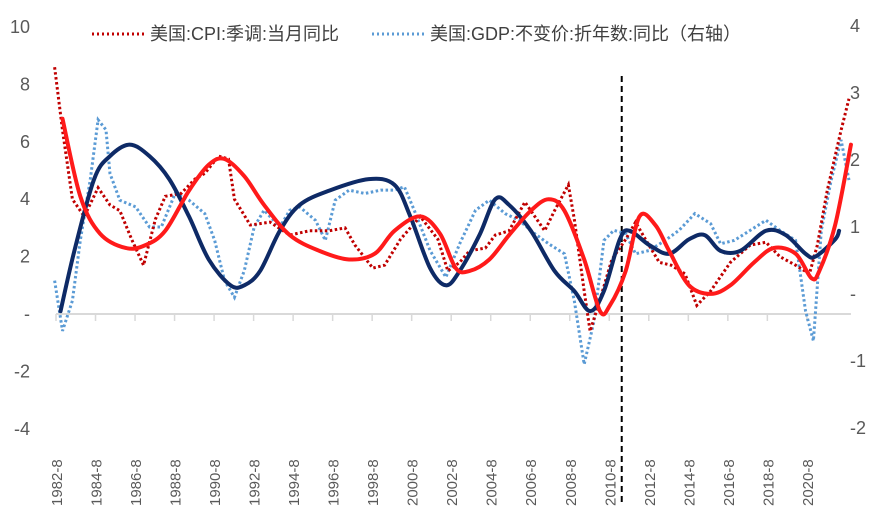  I want to click on left-y-tick-label: 10, so click(20, 27).